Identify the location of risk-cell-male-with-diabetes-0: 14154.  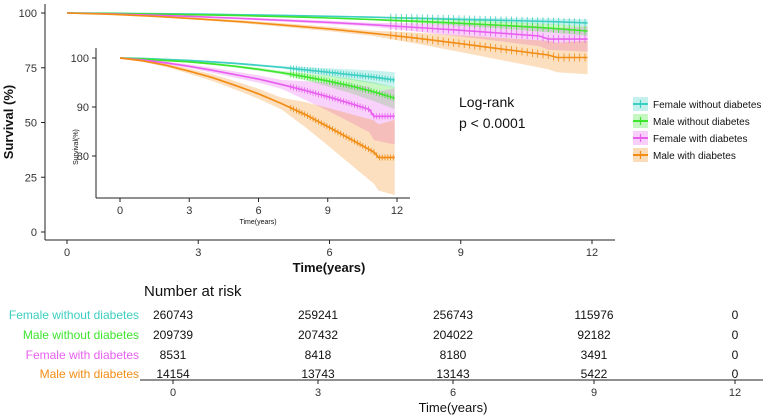
(173, 374).